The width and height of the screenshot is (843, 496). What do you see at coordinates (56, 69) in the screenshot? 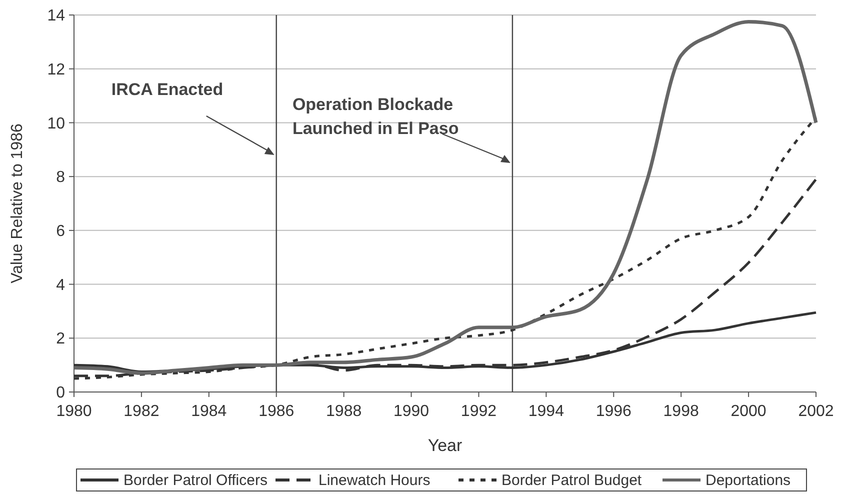
I see `y-tick-label: 12` at bounding box center [56, 69].